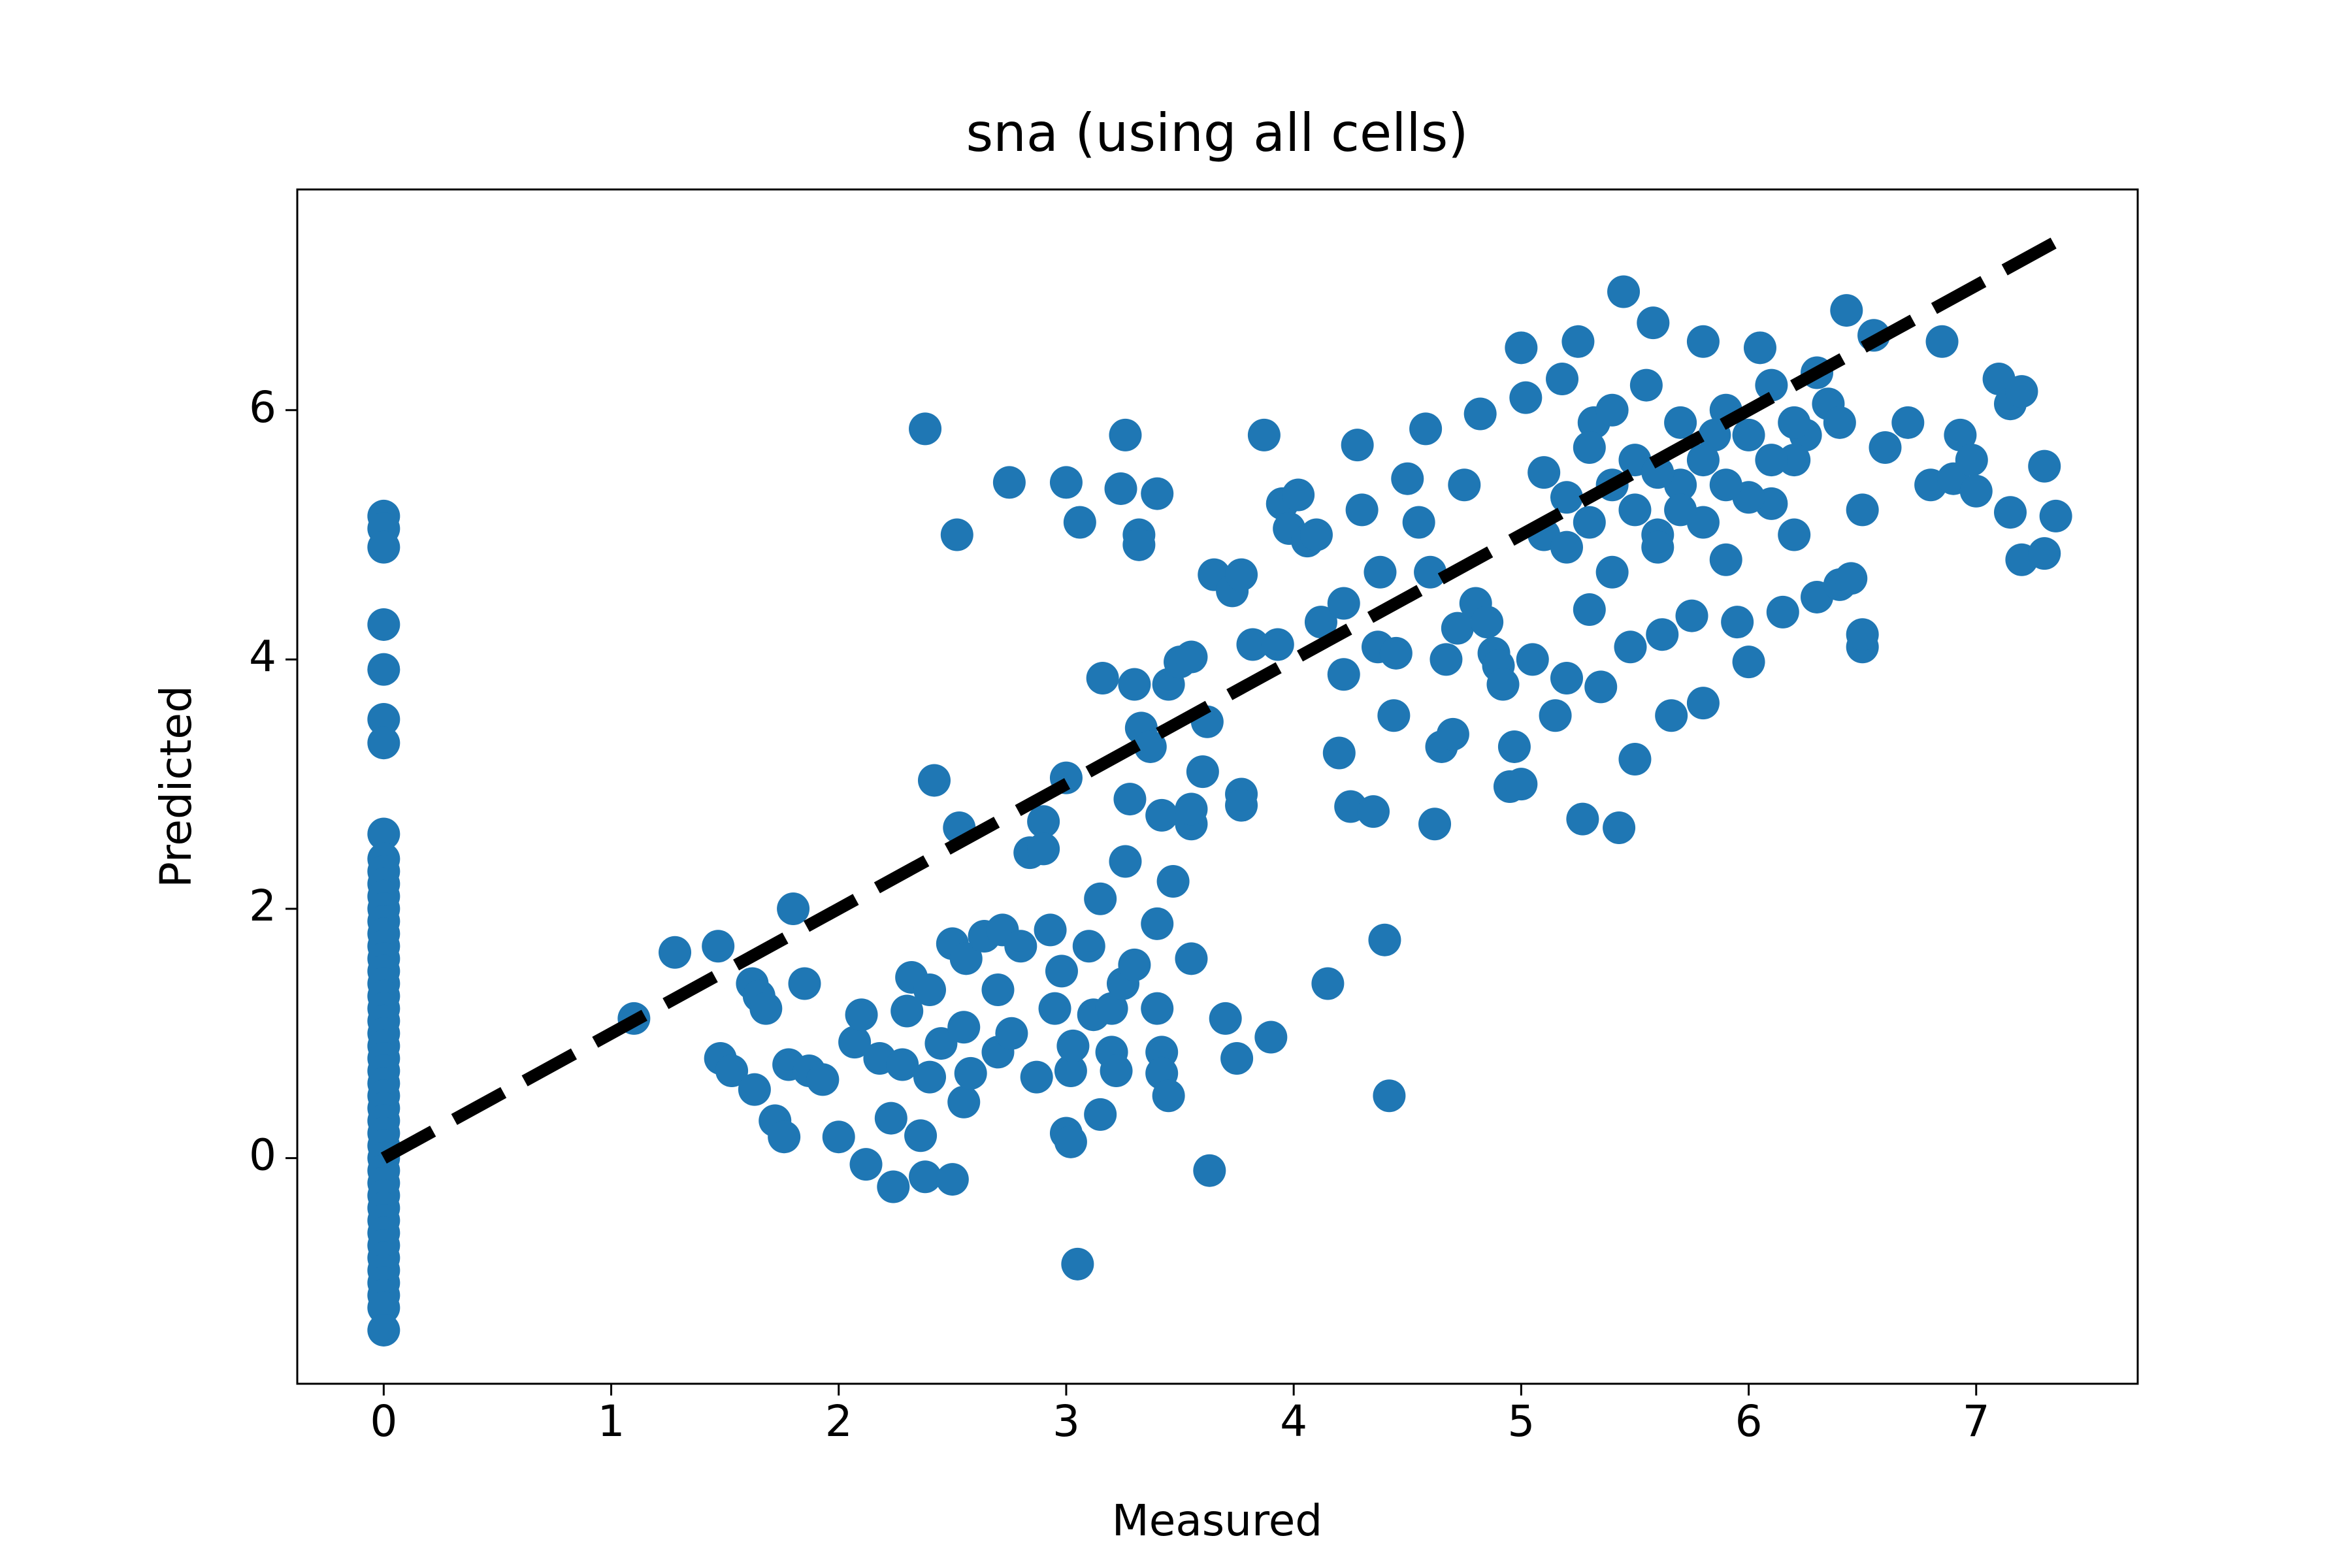 The height and width of the screenshot is (1568, 2352). What do you see at coordinates (1217, 133) in the screenshot?
I see `chart-title: sna (using all cells)` at bounding box center [1217, 133].